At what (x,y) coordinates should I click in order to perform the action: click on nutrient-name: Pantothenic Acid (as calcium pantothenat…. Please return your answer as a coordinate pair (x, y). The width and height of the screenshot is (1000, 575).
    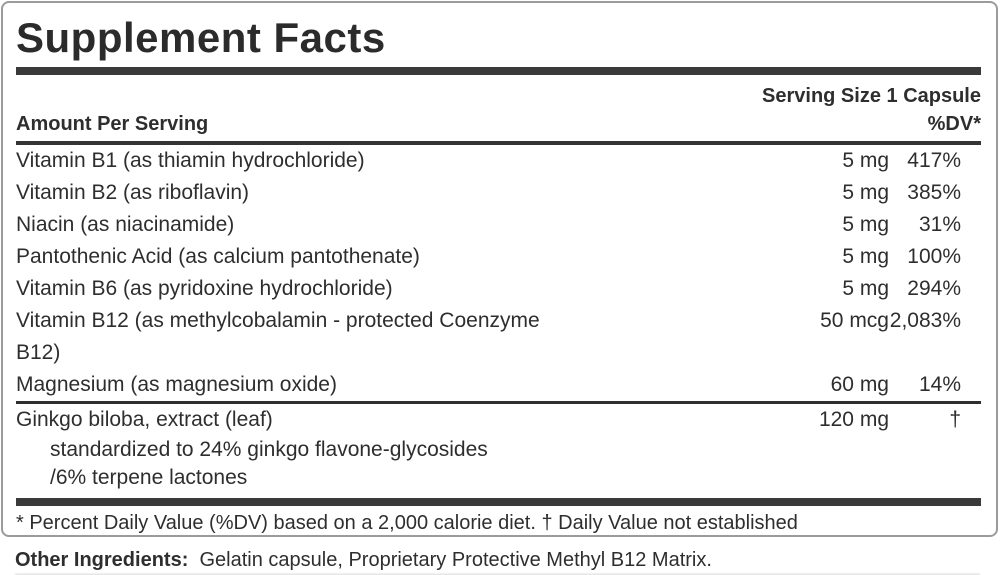
    Looking at the image, I should click on (218, 256).